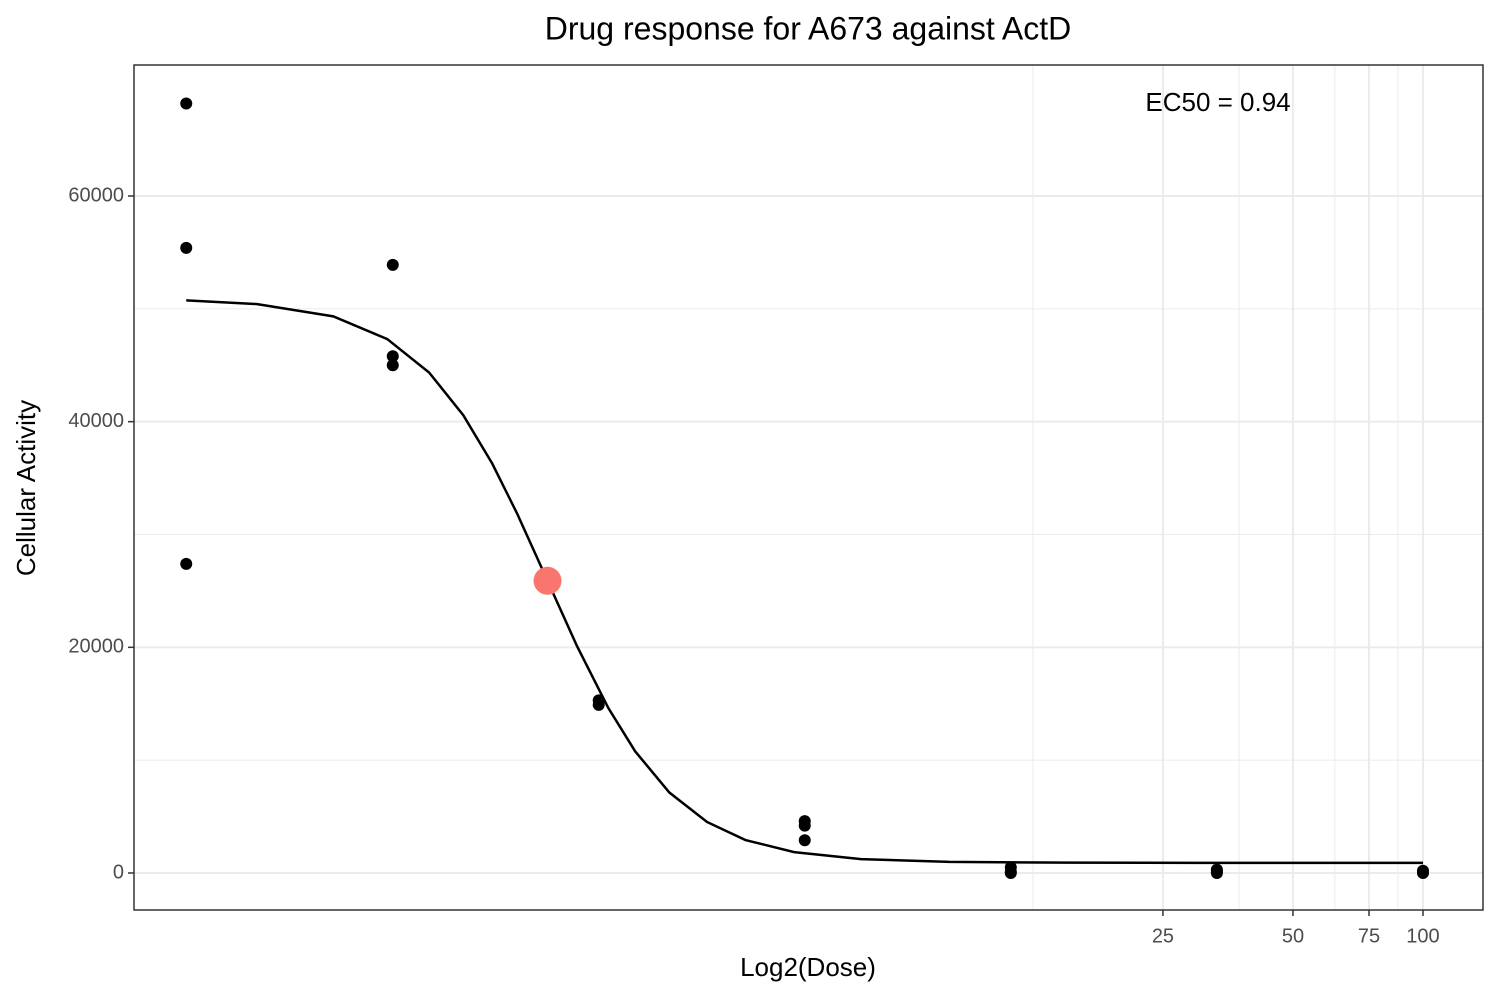 This screenshot has width=1500, height=1000. Describe the element at coordinates (808, 967) in the screenshot. I see `x-axis-title: Log2(Dose)` at that location.